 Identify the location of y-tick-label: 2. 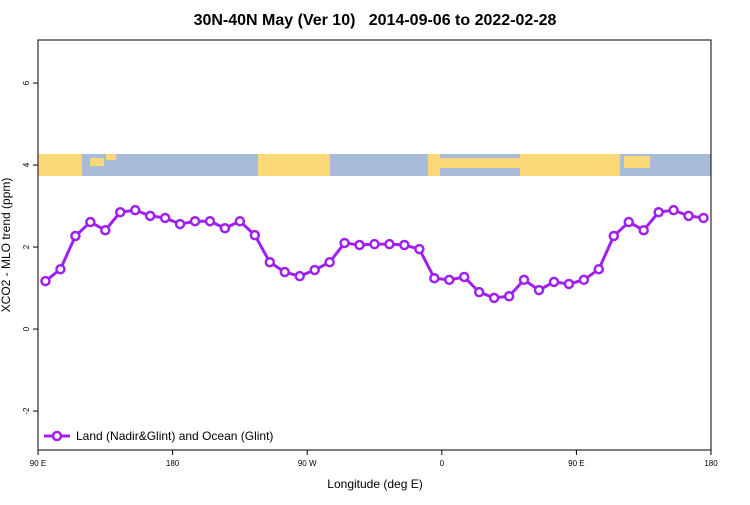
(26, 246).